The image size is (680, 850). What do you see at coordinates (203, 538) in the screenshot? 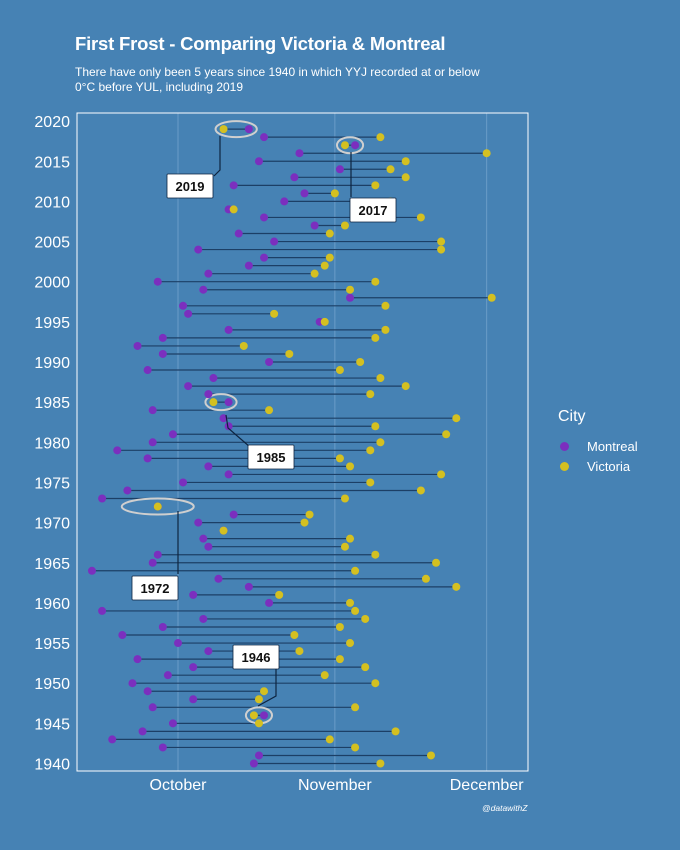
I see `point-montreal-1968` at bounding box center [203, 538].